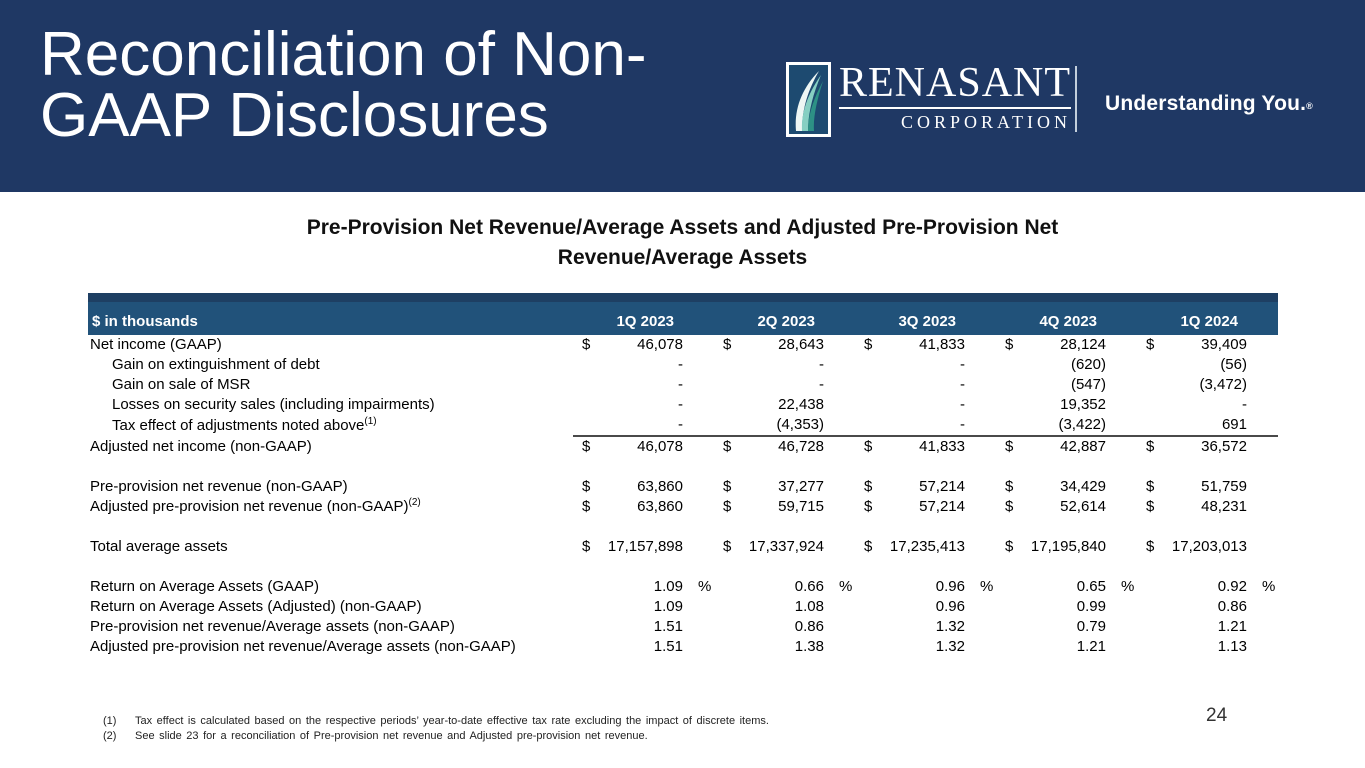  Describe the element at coordinates (156, 344) in the screenshot. I see `row-label: Net income (GAAP)` at that location.